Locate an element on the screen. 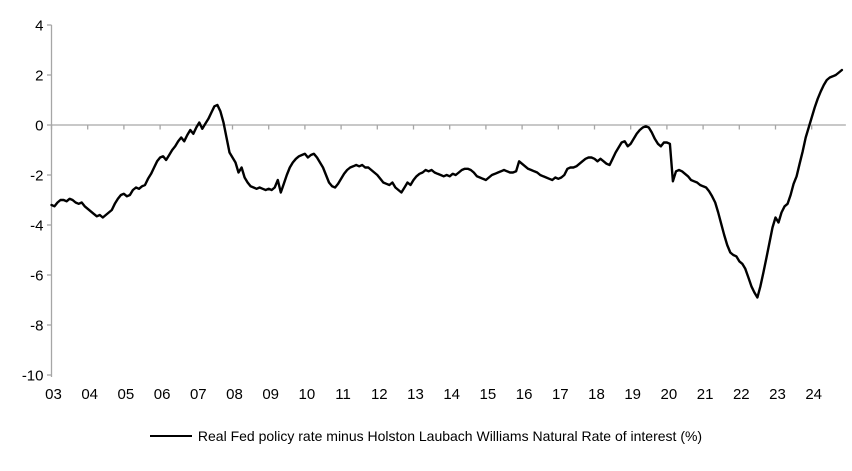 Image resolution: width=852 pixels, height=471 pixels. x-tick-label: 18 is located at coordinates (596, 394).